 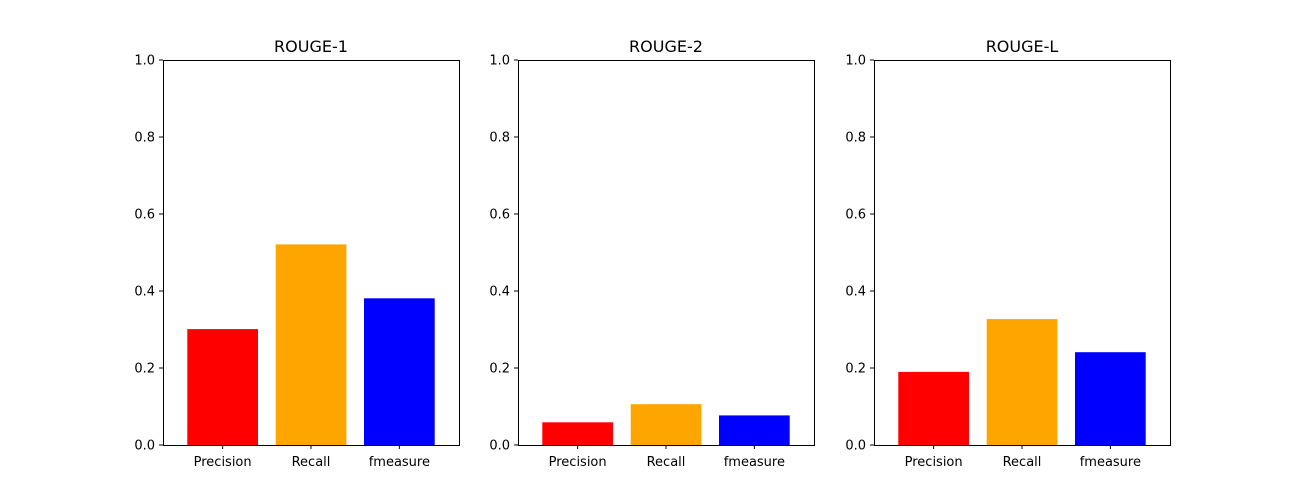 I want to click on rouge-2-ytick-label-3: 0.6, so click(x=499, y=215).